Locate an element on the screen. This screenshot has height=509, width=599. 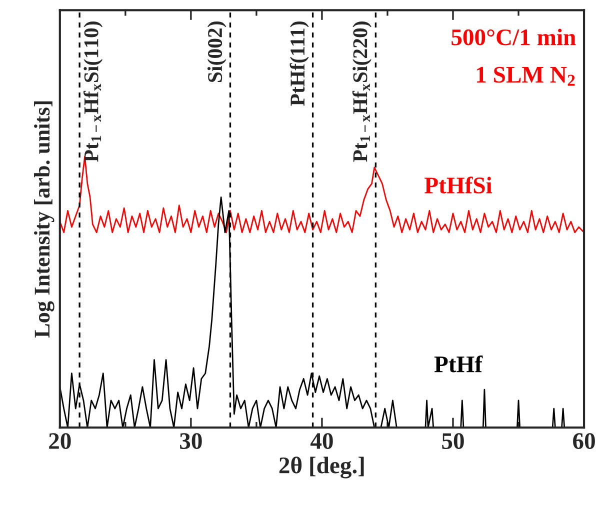
x-tick-label: 50 is located at coordinates (453, 441).